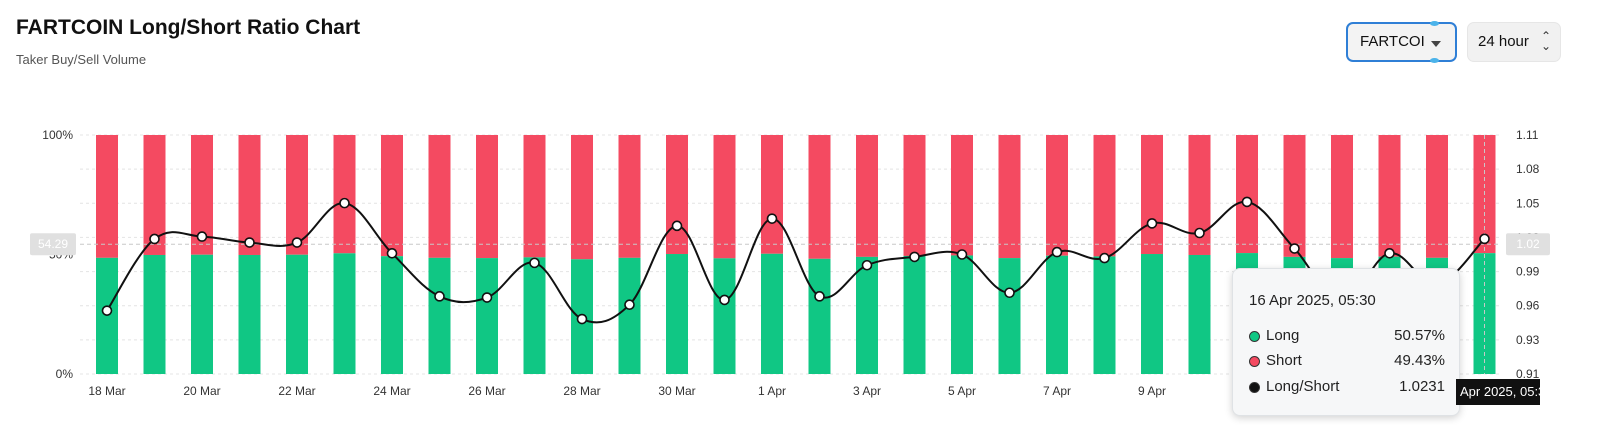  I want to click on x-axis-tick: 30 Mar, so click(676, 391).